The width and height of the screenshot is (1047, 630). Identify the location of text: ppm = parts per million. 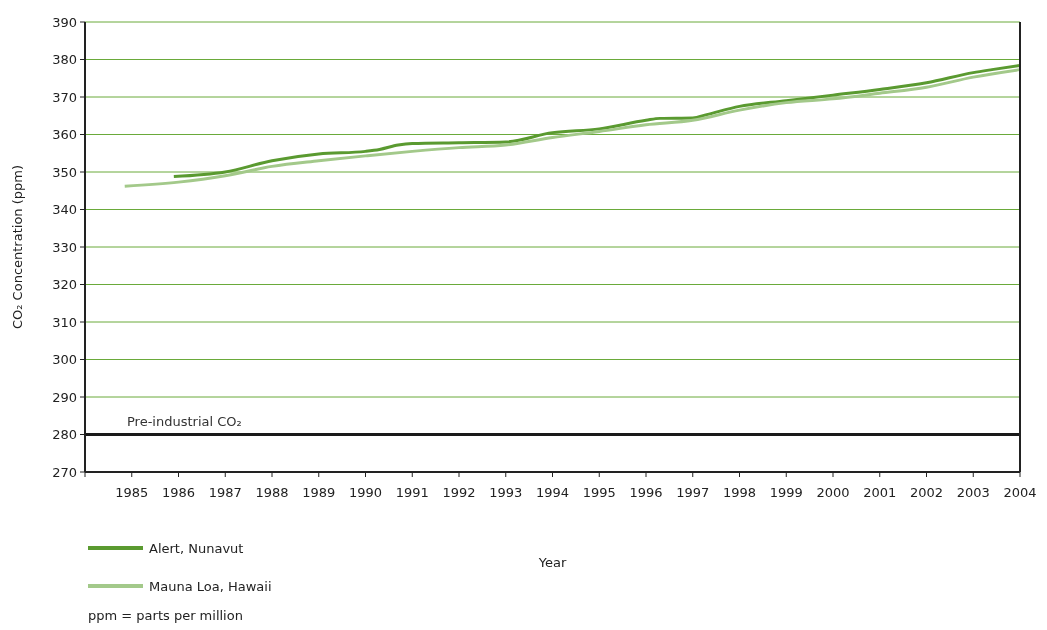
(165, 615).